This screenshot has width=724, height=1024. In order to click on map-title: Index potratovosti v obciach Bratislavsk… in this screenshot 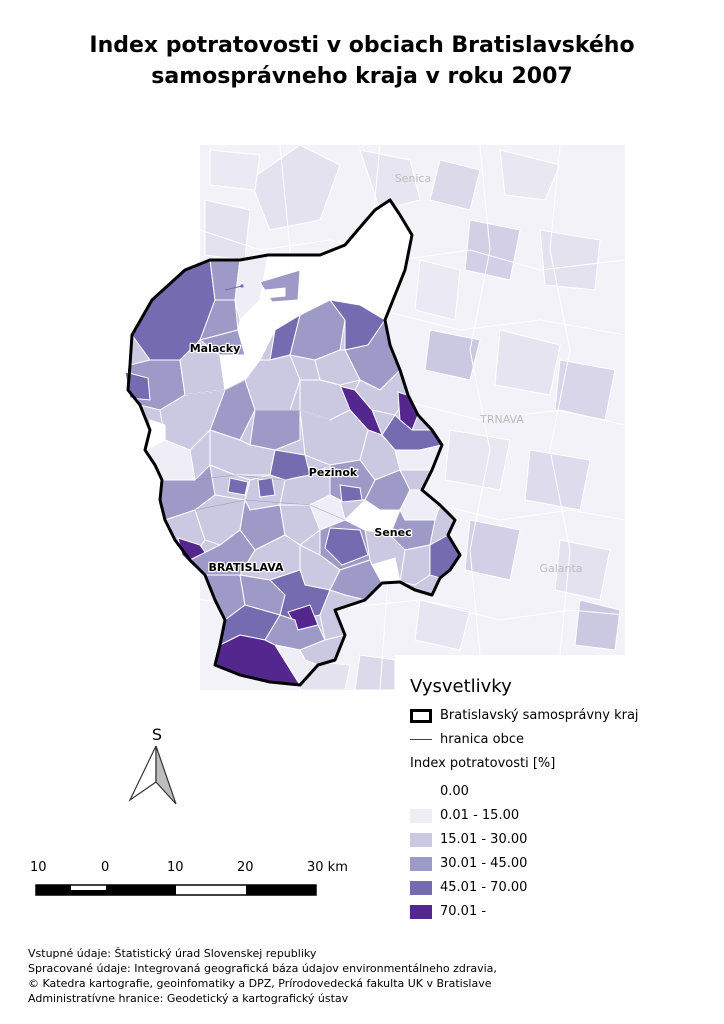, I will do `click(362, 61)`.